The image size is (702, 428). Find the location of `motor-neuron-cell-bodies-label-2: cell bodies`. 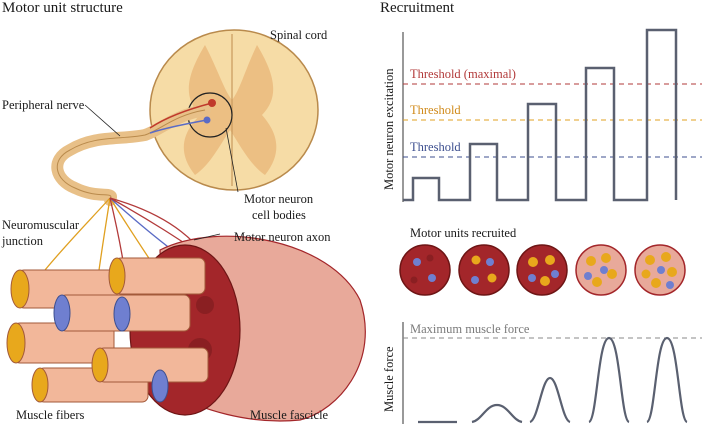

motor-neuron-cell-bodies-label-2: cell bodies is located at coordinates (279, 215).